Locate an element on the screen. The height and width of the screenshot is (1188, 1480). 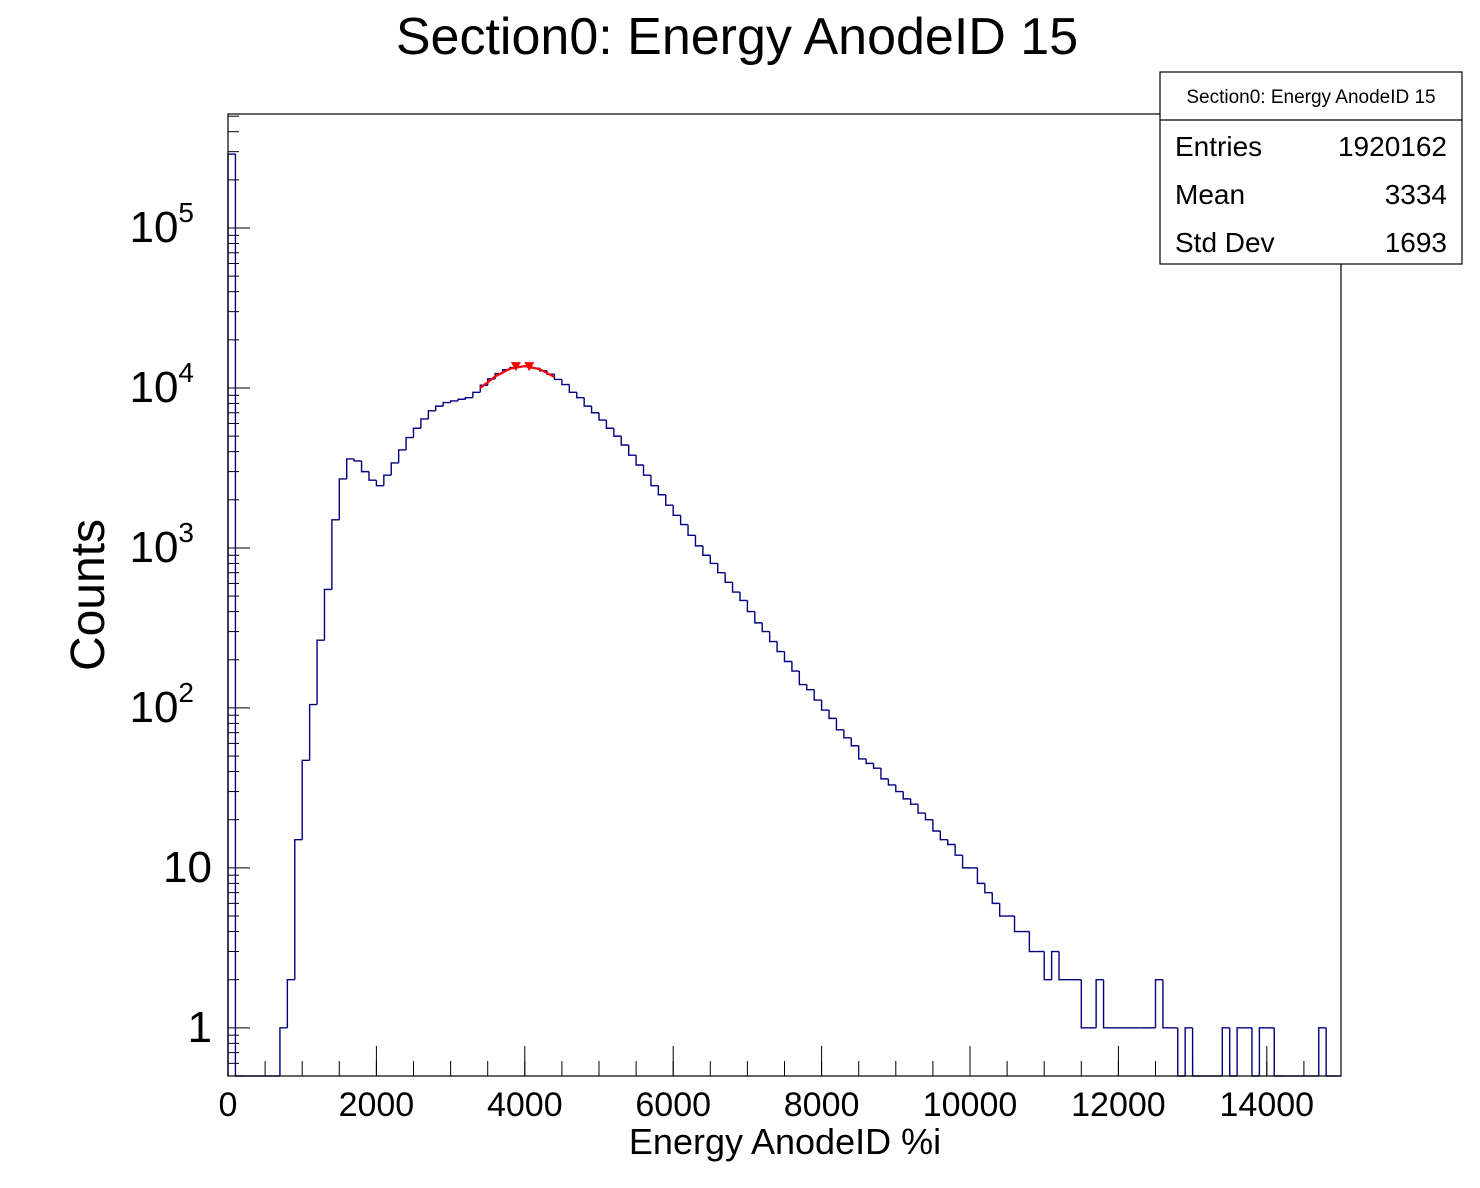
x-tick-label: 10000 is located at coordinates (970, 1105).